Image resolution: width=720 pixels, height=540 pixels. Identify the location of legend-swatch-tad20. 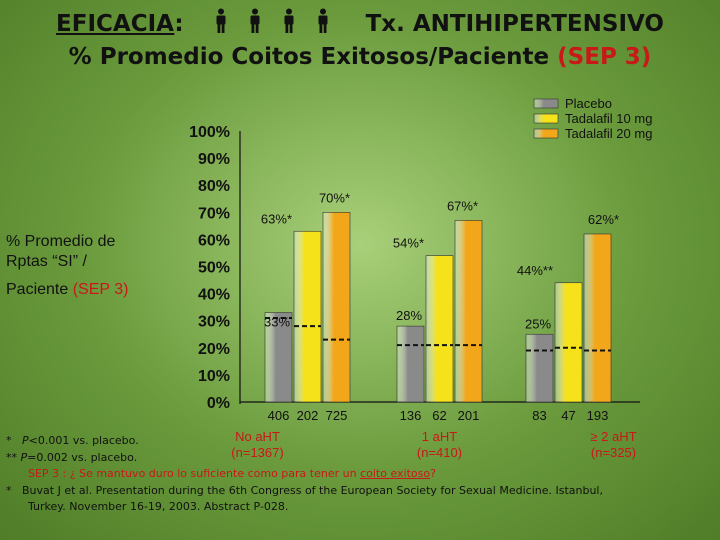
(546, 133).